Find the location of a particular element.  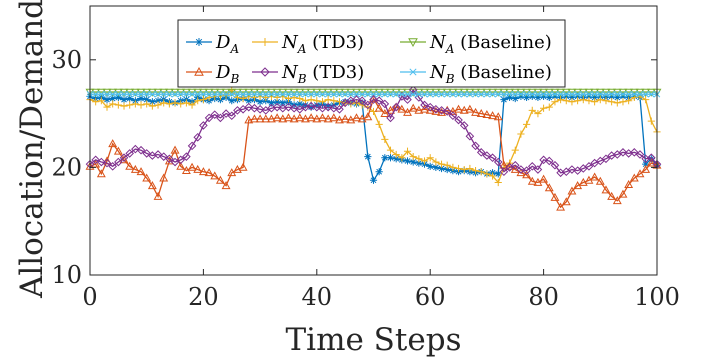

legend-box is located at coordinates (371, 53).